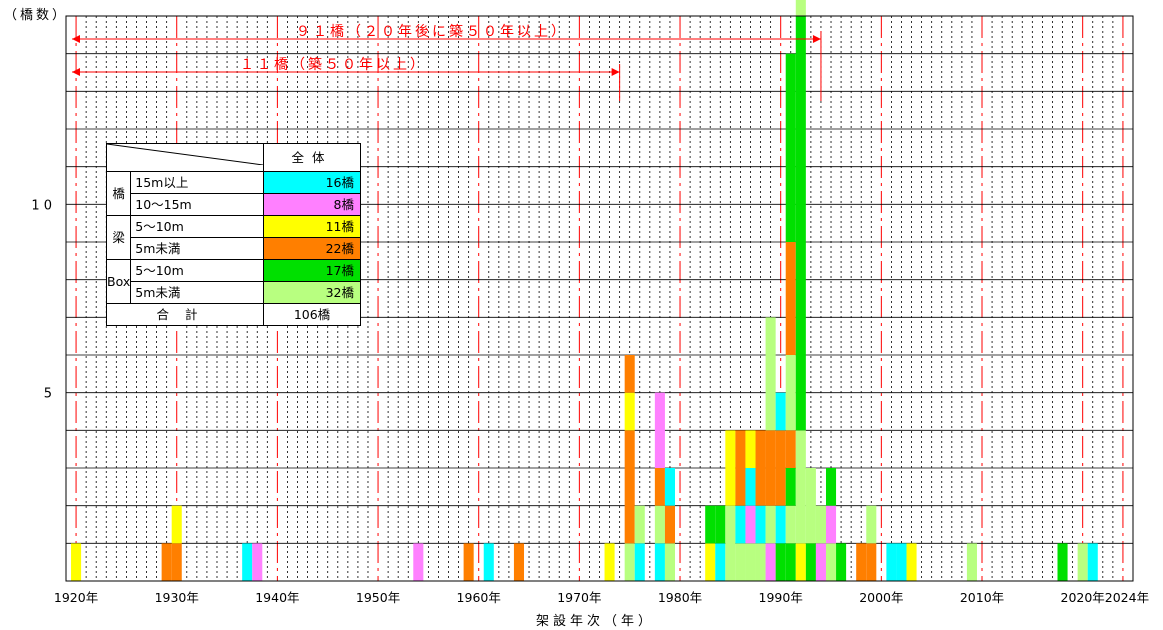 The image size is (1163, 630). Describe the element at coordinates (41, 205) in the screenshot. I see `y-tick-label: 1 0` at that location.